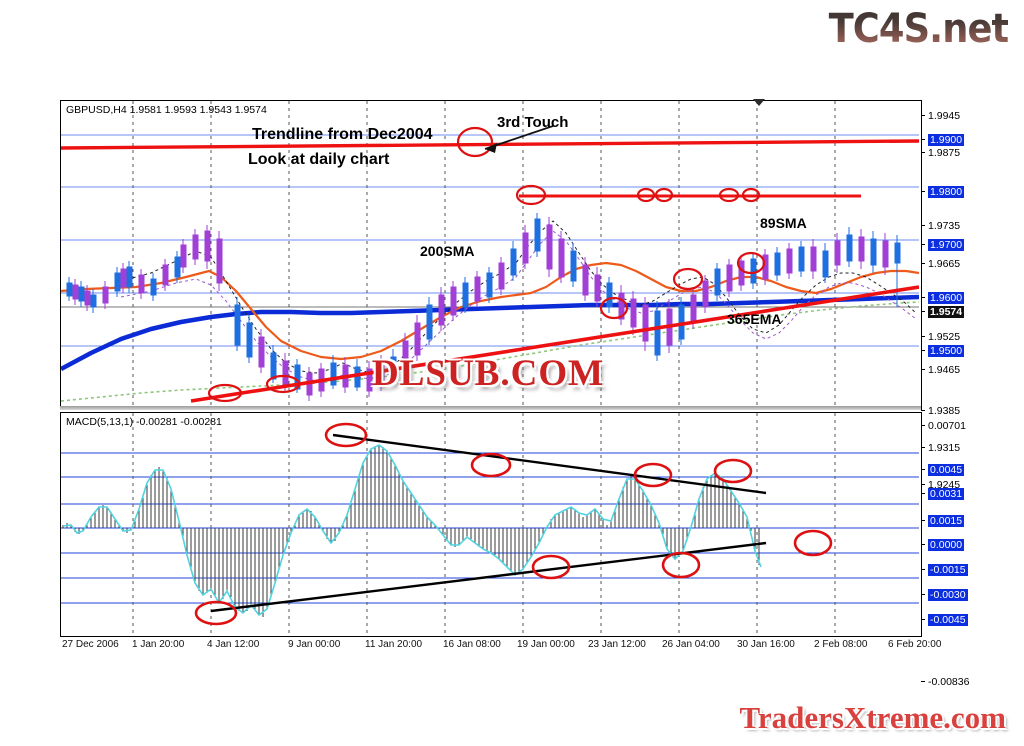  Describe the element at coordinates (314, 644) in the screenshot. I see `time-axis-label: 9 Jan 00:00` at that location.